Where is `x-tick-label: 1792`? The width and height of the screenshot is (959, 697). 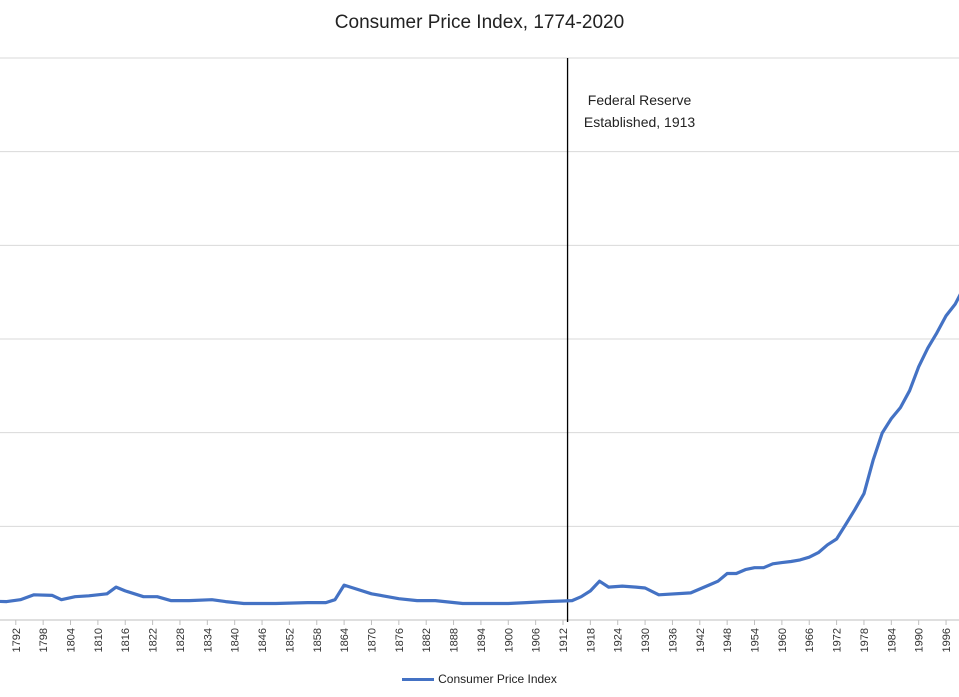 x-tick-label: 1792 is located at coordinates (17, 640).